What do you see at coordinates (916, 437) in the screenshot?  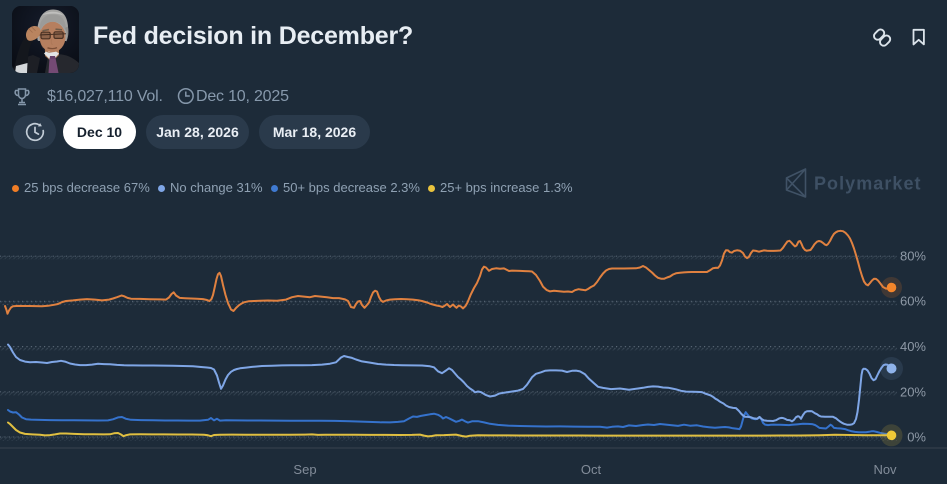 I see `svg-text: 0%` at bounding box center [916, 437].